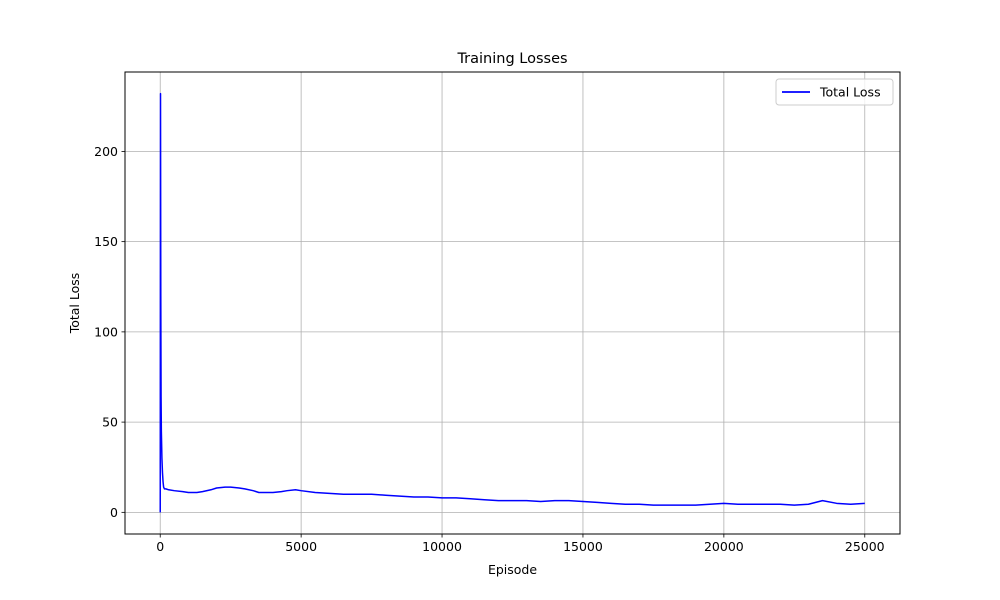 The height and width of the screenshot is (600, 1000). I want to click on legend: Total Loss, so click(834, 92).